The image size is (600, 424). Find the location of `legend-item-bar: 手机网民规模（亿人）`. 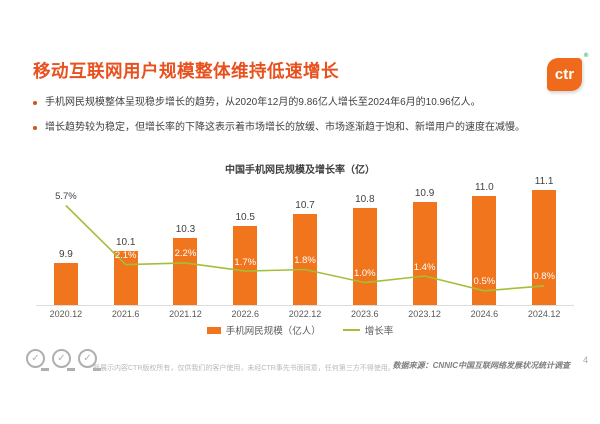

legend-item-bar: 手机网民规模（亿人） is located at coordinates (263, 330).